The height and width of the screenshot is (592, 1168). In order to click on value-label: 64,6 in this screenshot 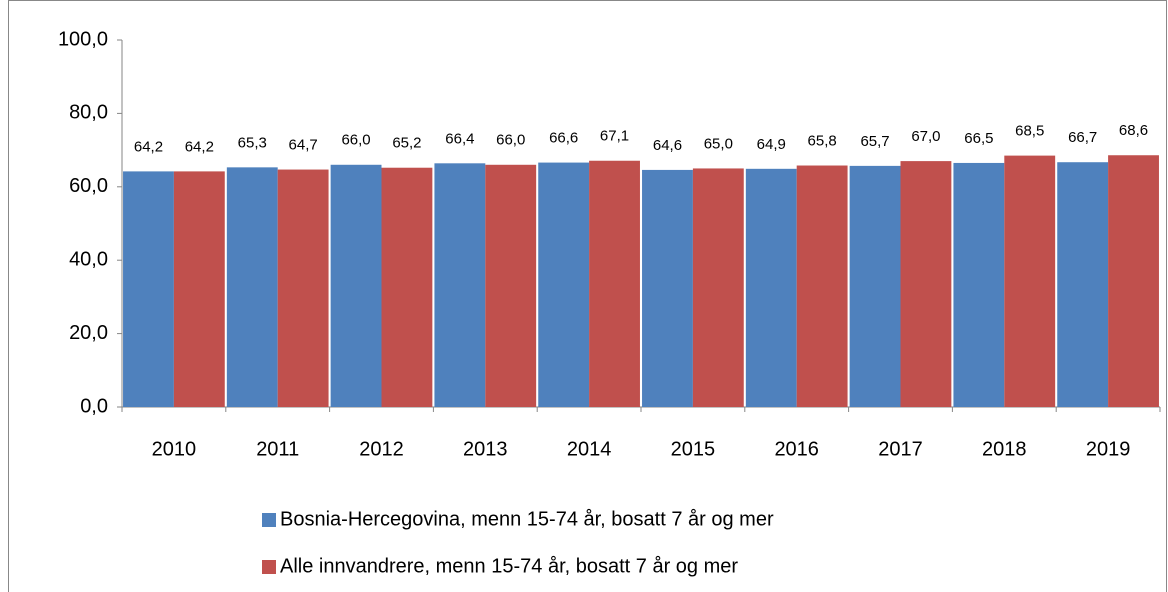, I will do `click(667, 145)`.